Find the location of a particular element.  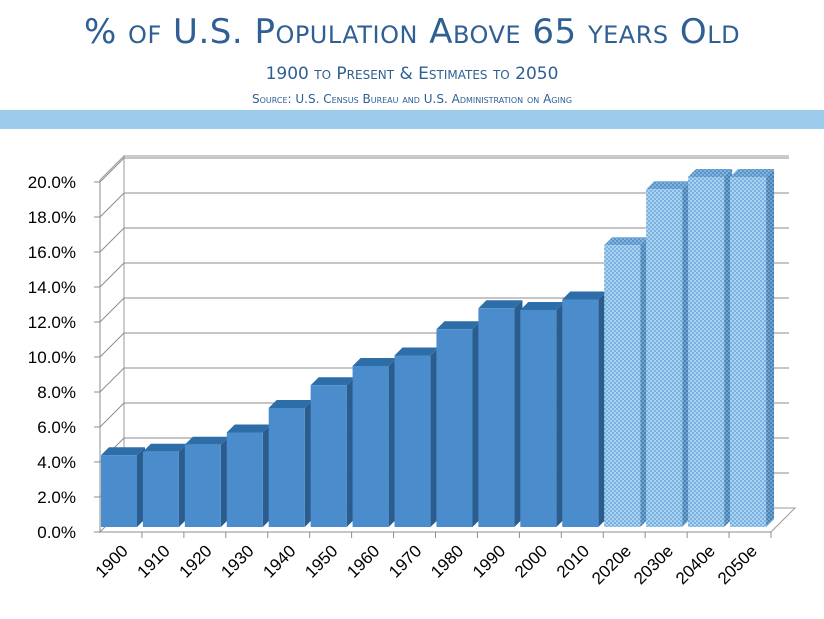

y-tick-label: 14.0% is located at coordinates (52, 287).